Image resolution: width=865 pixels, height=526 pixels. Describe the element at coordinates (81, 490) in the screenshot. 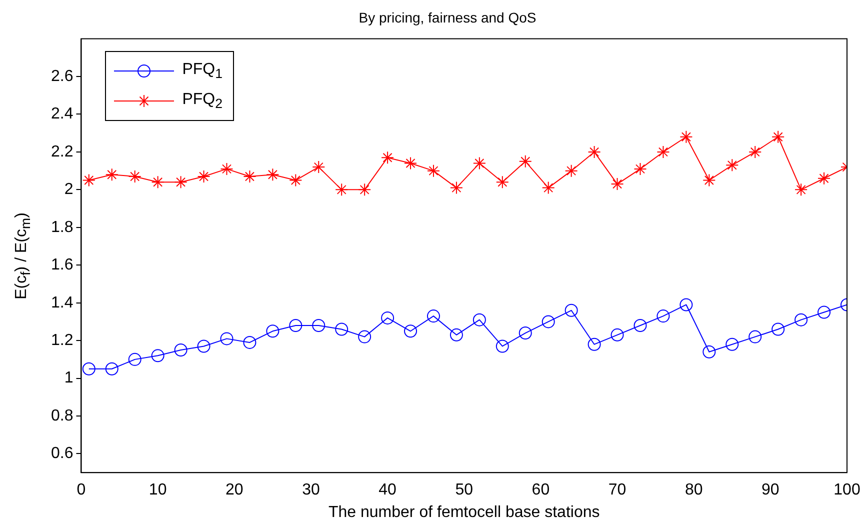

I see `x-tick-label: 0` at that location.